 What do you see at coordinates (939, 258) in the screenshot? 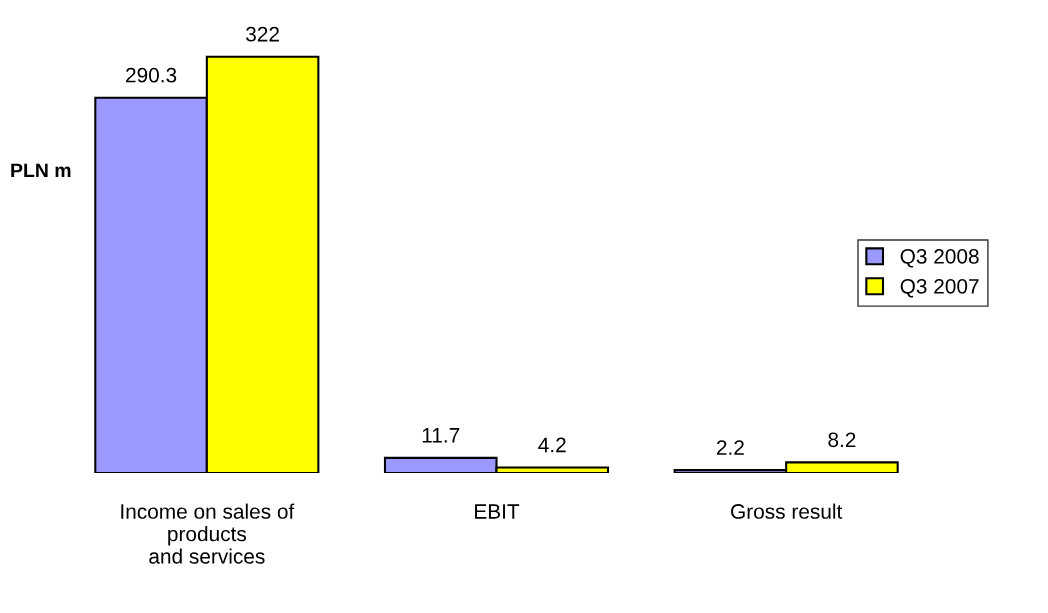
I see `legend-label: Q3 2008` at bounding box center [939, 258].